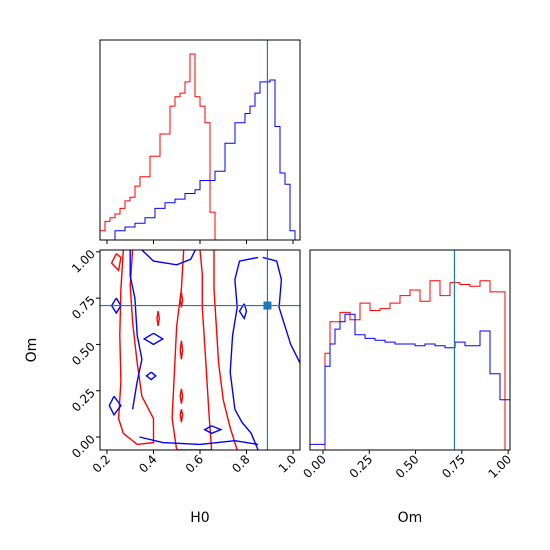  Describe the element at coordinates (200, 160) in the screenshot. I see `h0-histogram-blue` at that location.